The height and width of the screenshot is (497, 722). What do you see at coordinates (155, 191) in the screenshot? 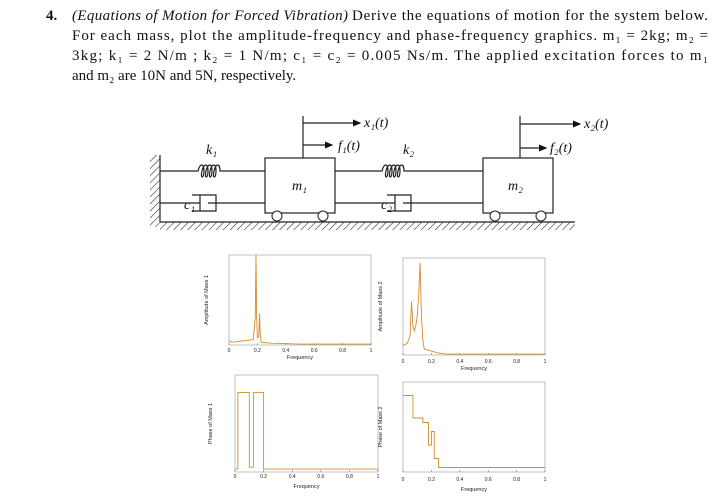
I see `wall` at bounding box center [155, 191].